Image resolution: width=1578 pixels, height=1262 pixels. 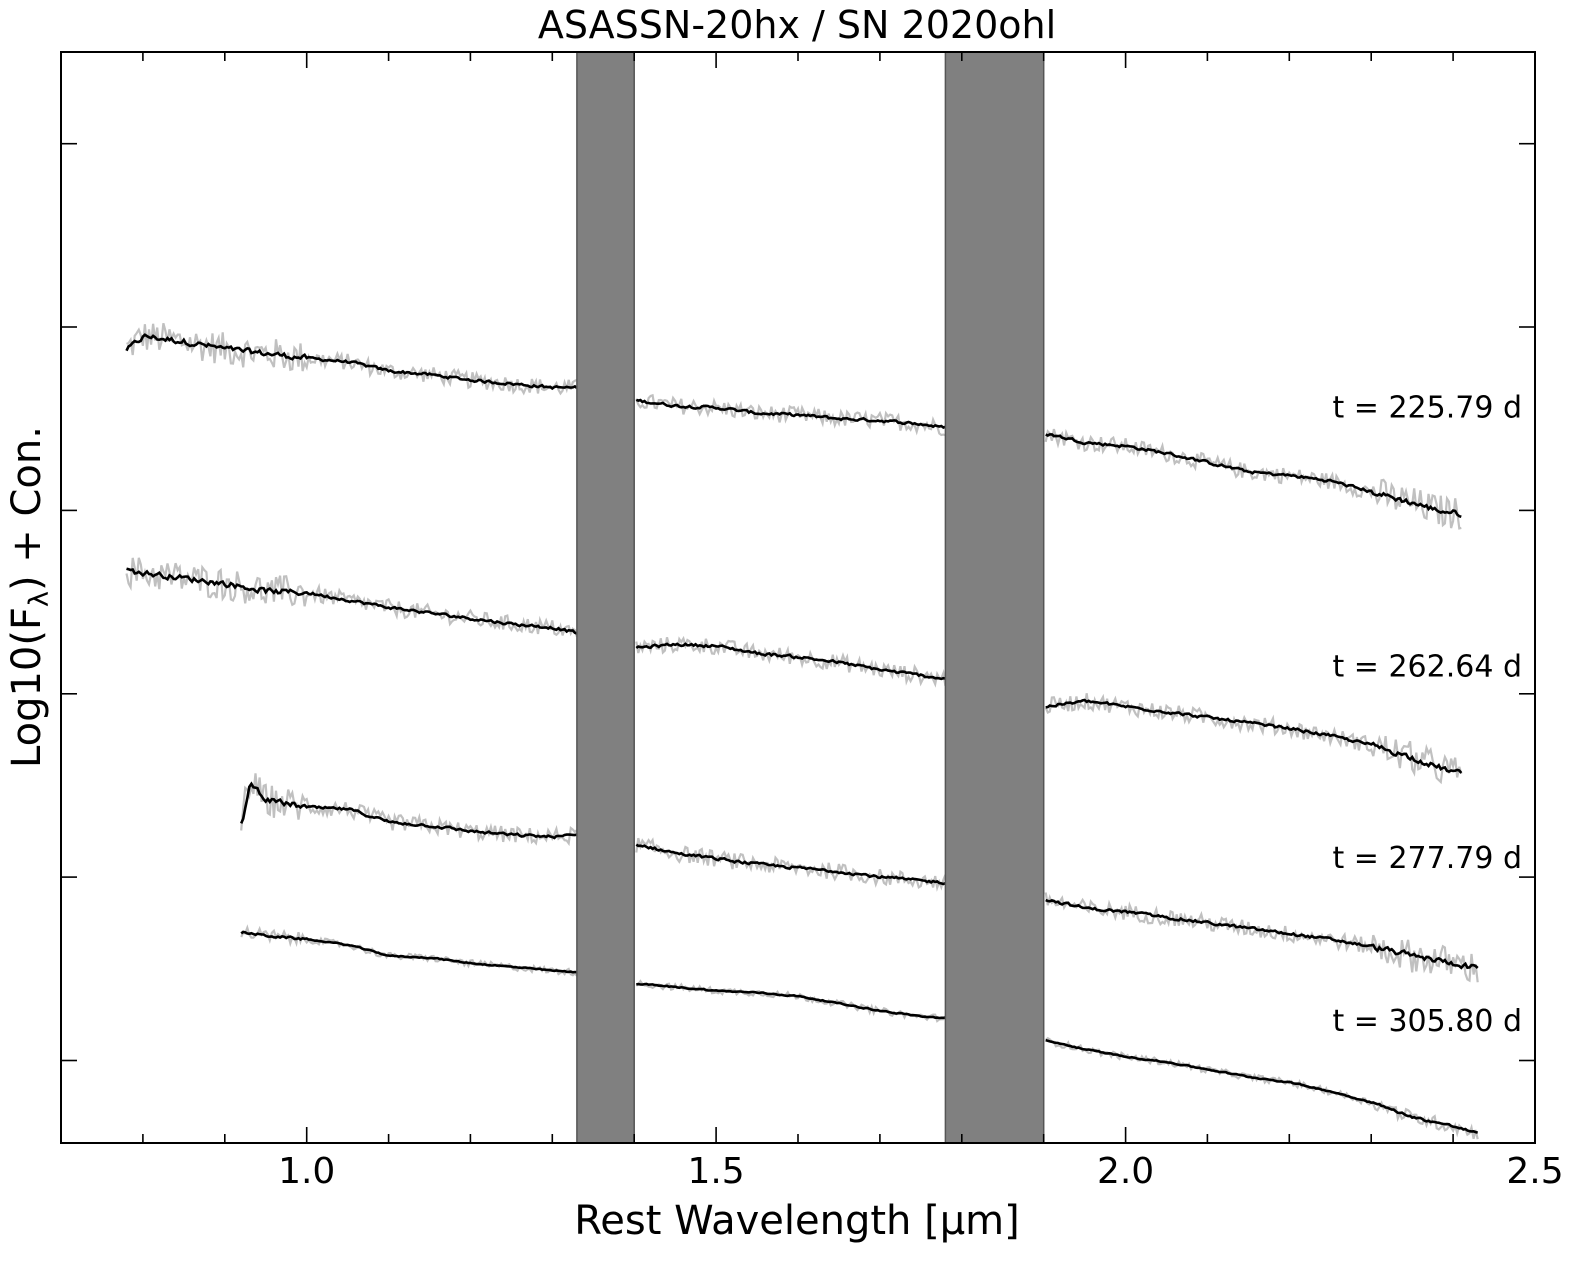 I want to click on epoch-label-2: t = 262.64 d, so click(x=1427, y=667).